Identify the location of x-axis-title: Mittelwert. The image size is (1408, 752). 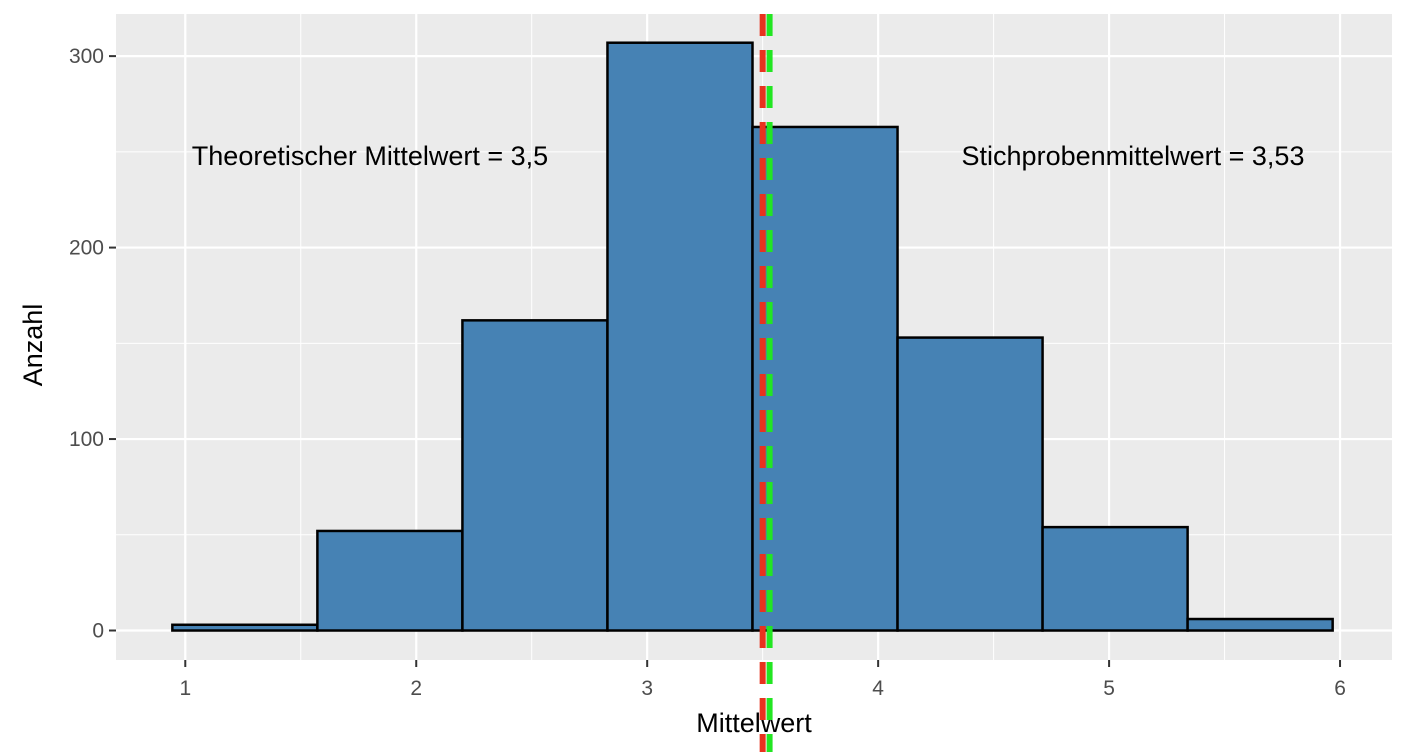
(754, 723).